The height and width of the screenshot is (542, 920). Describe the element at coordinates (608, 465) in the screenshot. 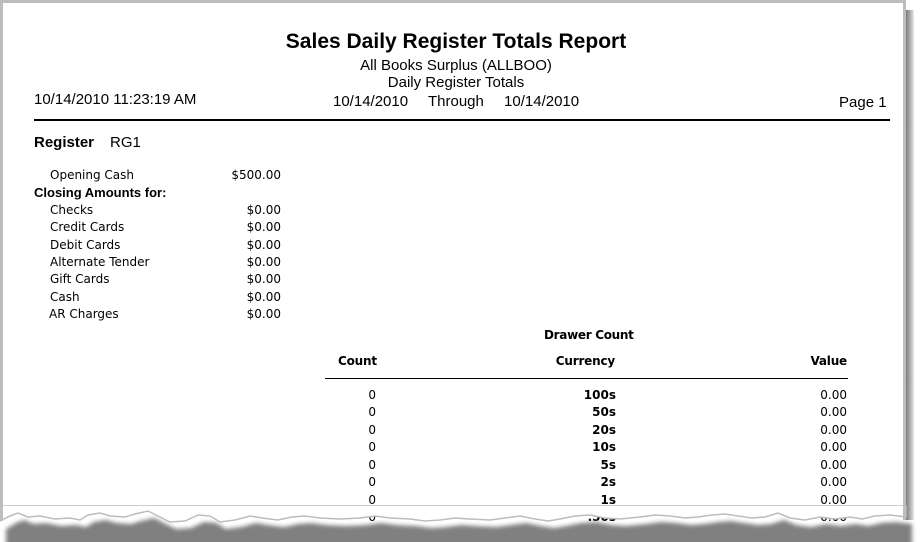

I see `table-cell-currency: 5s` at that location.